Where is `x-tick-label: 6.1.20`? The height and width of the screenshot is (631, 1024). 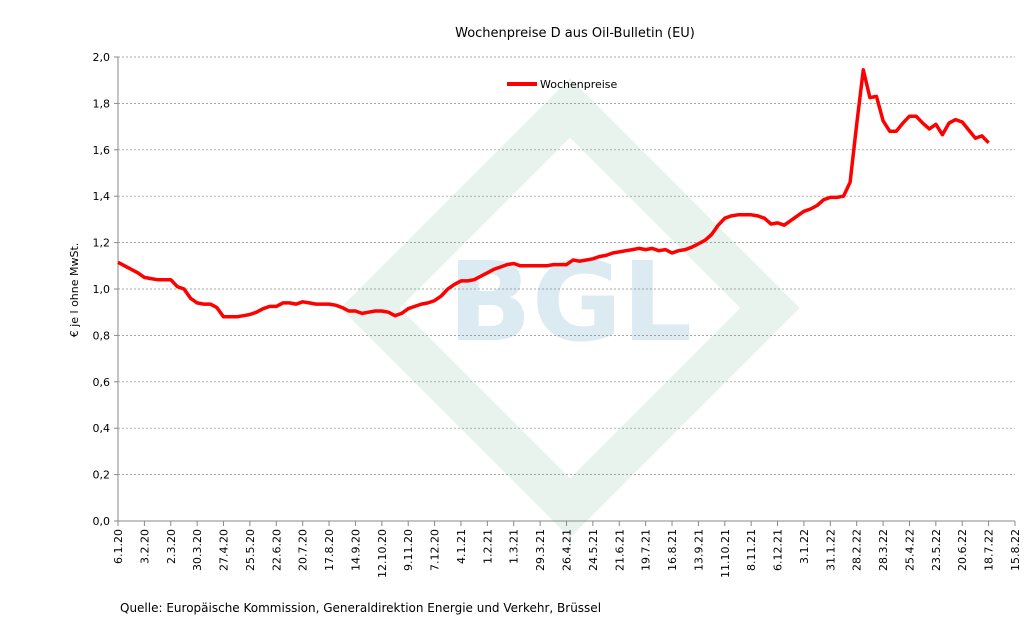 x-tick-label: 6.1.20 is located at coordinates (118, 546).